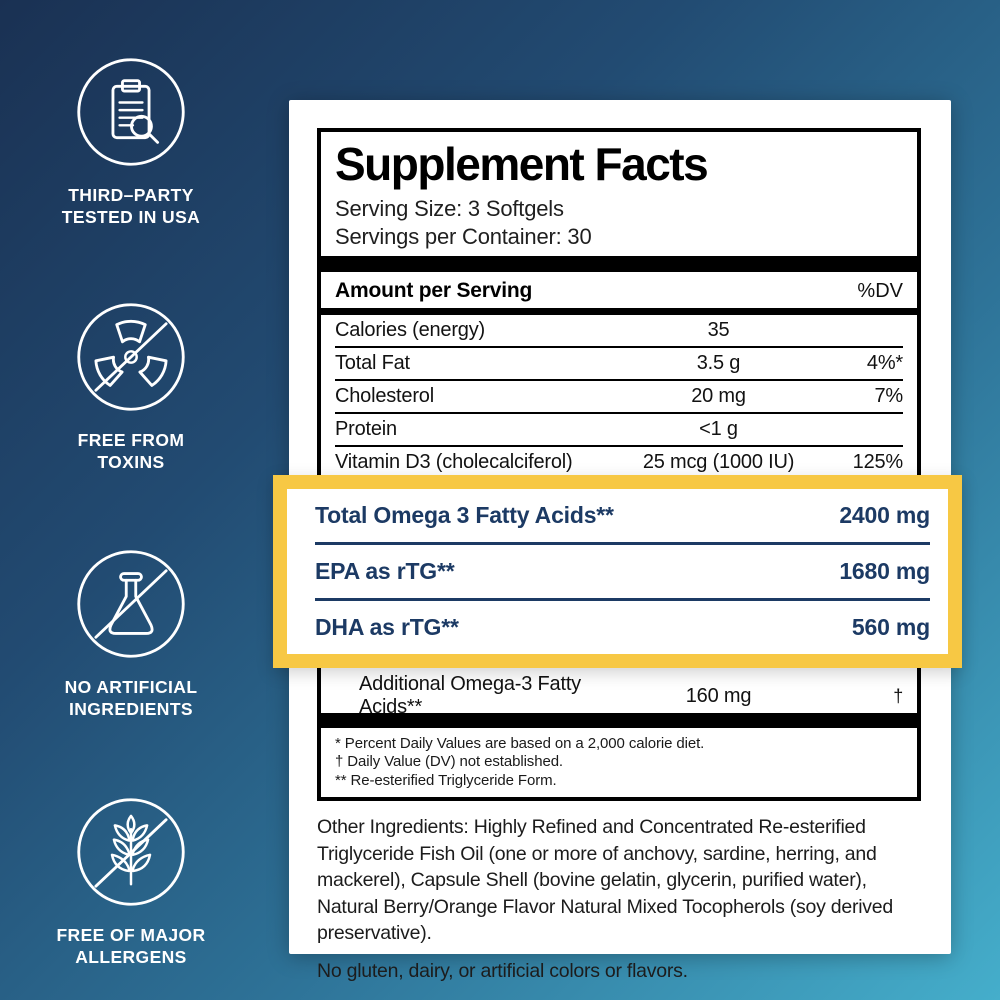 This screenshot has width=1000, height=1000. Describe the element at coordinates (372, 362) in the screenshot. I see `fact-name: Total Fat` at that location.